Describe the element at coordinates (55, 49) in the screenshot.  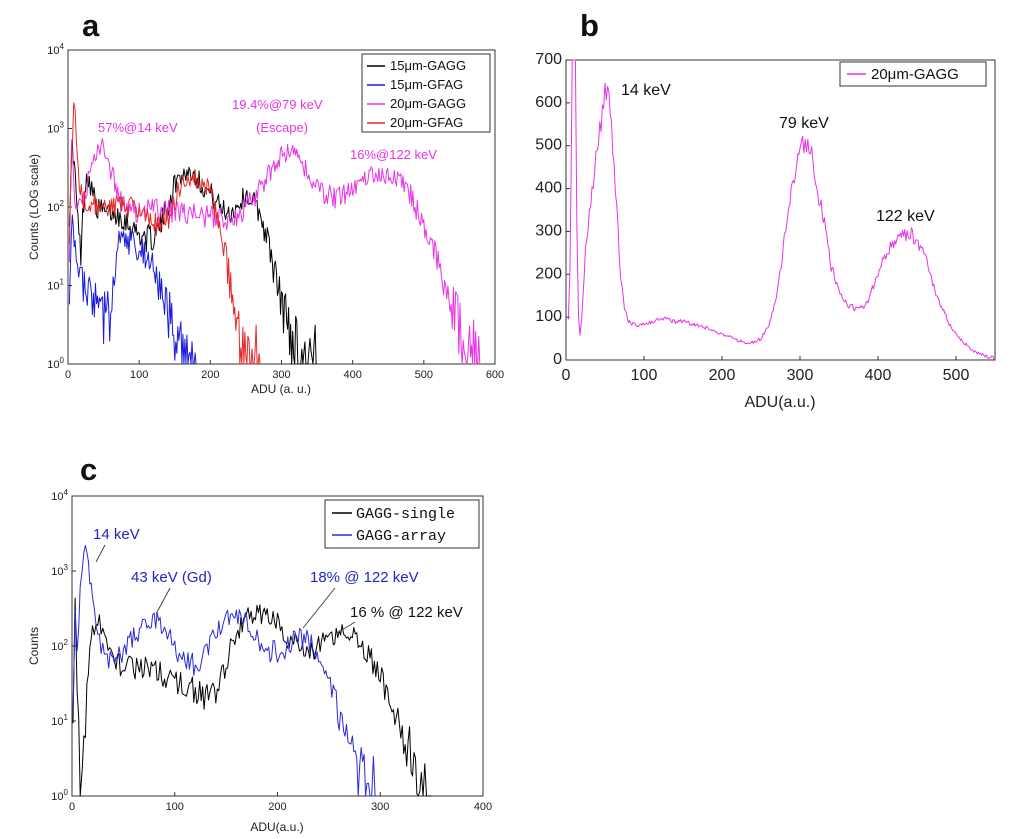
I see `panel-a-y-tick-label-4: 10⁴` at that location.